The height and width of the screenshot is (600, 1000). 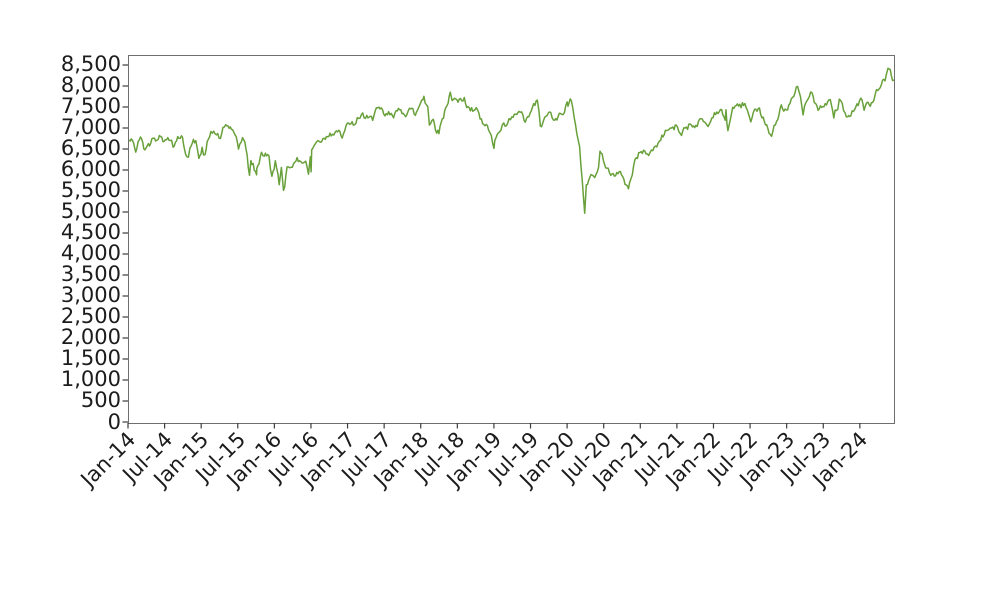 What do you see at coordinates (90, 106) in the screenshot?
I see `y-axis-tick-label: 7,500` at bounding box center [90, 106].